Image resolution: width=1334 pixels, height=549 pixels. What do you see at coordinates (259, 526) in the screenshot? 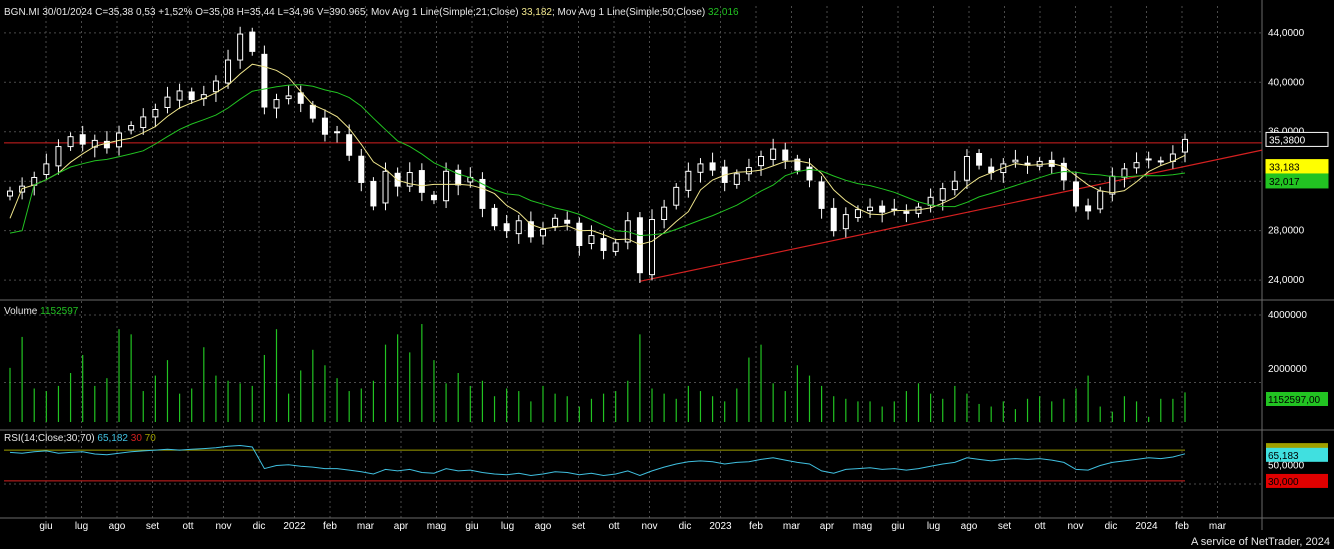
I see `date-tick-label: dic` at bounding box center [259, 526].